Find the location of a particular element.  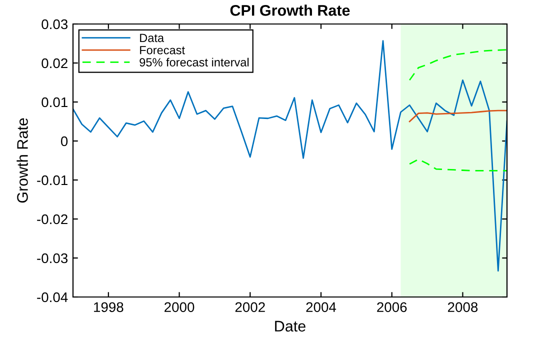

x-tick-label: 2006 is located at coordinates (392, 307).